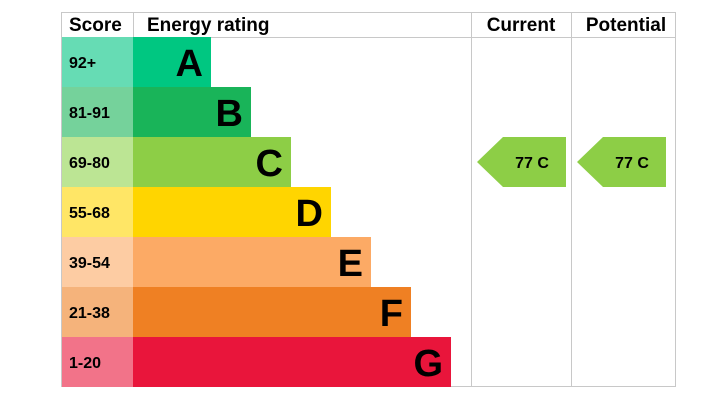 The image size is (710, 415). I want to click on header-current: Current, so click(521, 25).